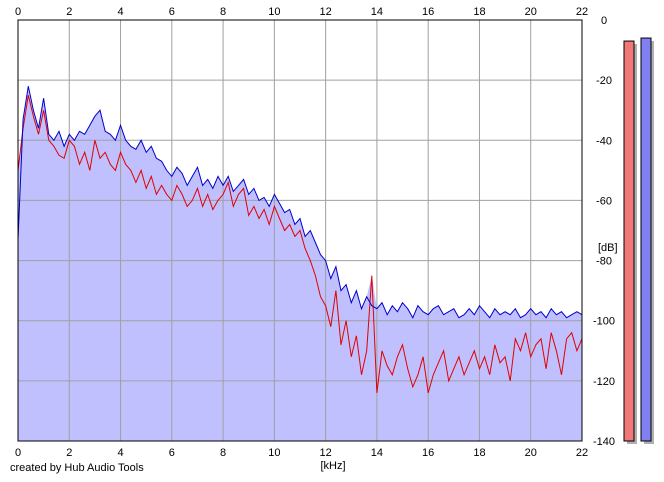 The image size is (664, 482). I want to click on x-tick-top-1: 2, so click(69, 12).